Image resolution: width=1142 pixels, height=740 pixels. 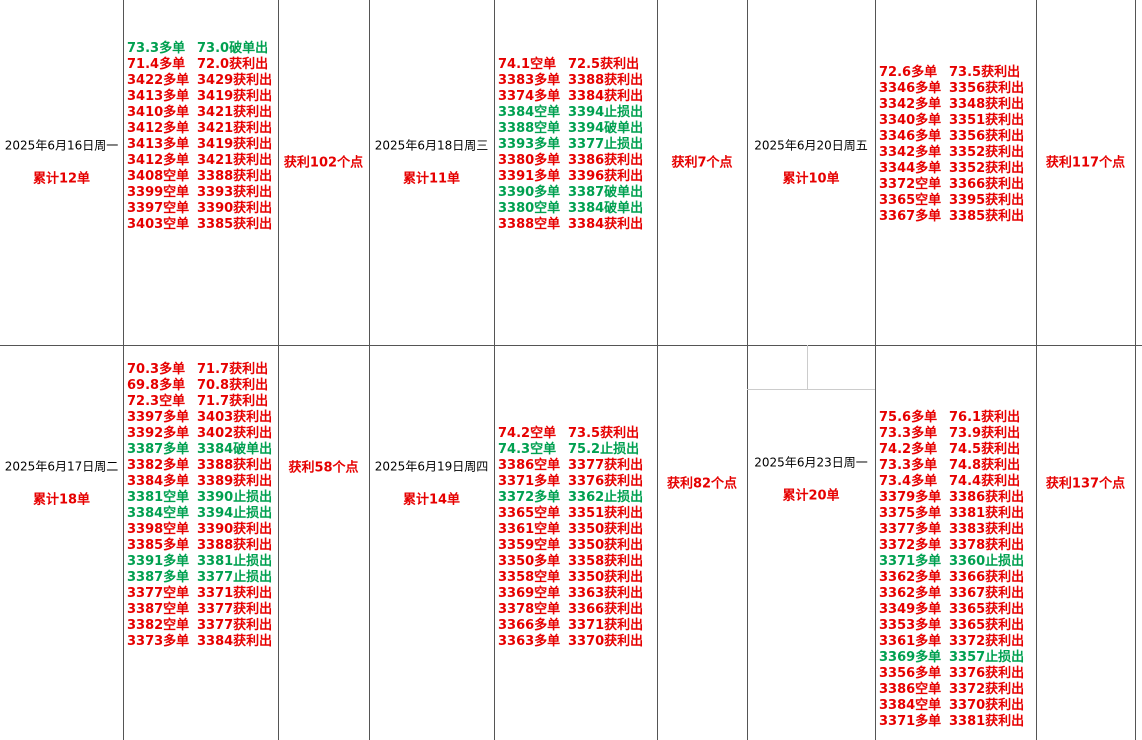 What do you see at coordinates (910, 216) in the screenshot?
I see `trade-entry: 3367多单` at bounding box center [910, 216].